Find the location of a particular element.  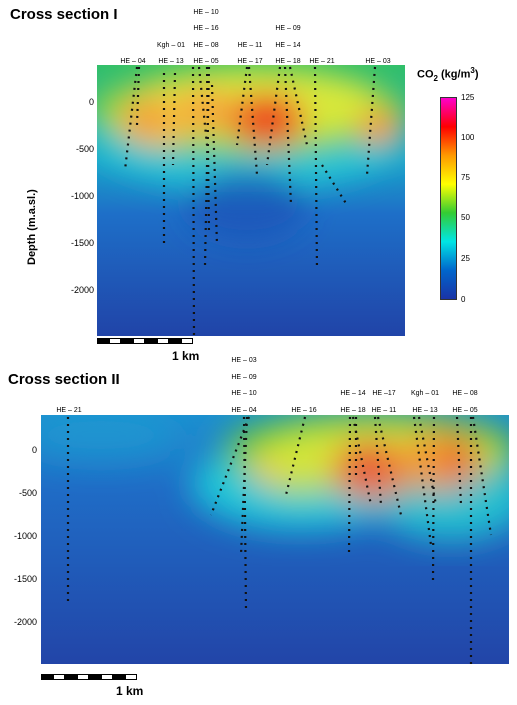

colorbar-title-close: ) is located at coordinates (476, 74).